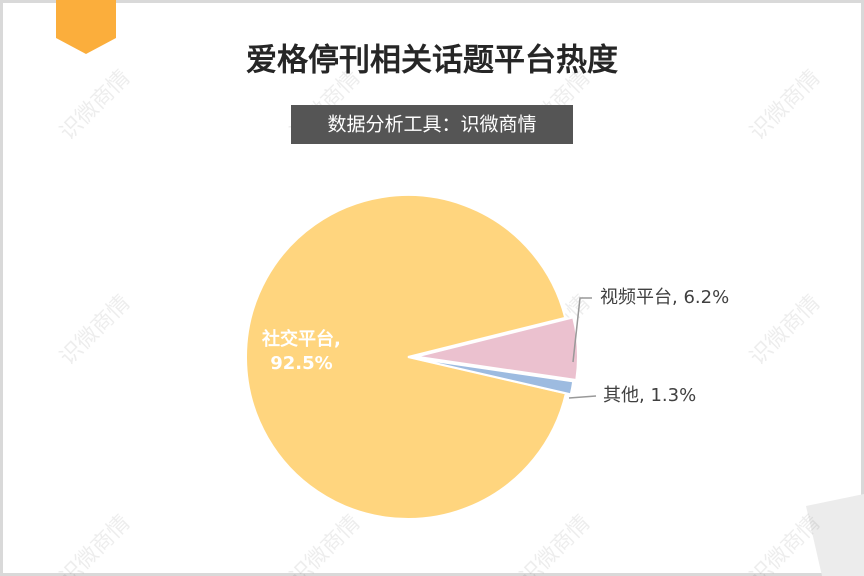 The width and height of the screenshot is (864, 576). What do you see at coordinates (626, 395) in the screenshot?
I see `category-label: 其他` at bounding box center [626, 395].